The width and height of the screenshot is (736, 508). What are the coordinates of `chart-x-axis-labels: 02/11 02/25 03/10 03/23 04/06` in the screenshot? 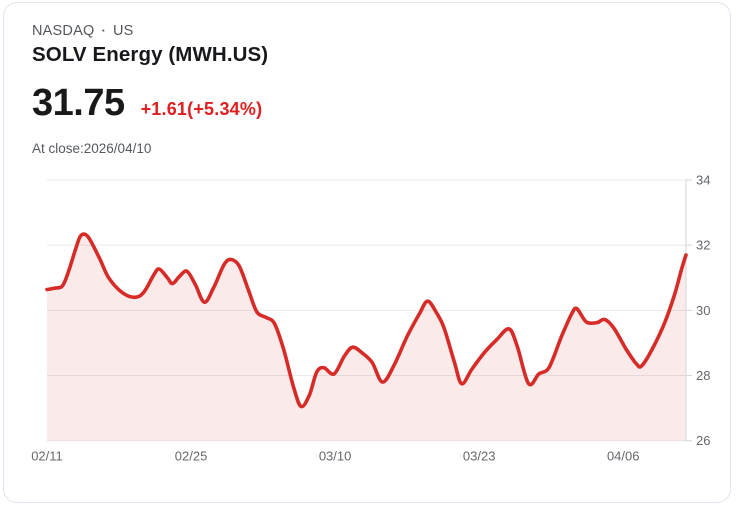 It's located at (335, 456).